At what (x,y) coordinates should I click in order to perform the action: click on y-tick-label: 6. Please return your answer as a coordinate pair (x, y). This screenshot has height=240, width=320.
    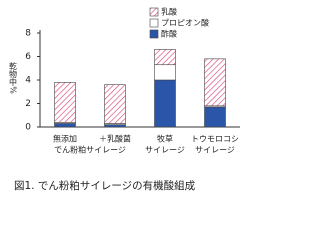
    Looking at the image, I should click on (28, 57).